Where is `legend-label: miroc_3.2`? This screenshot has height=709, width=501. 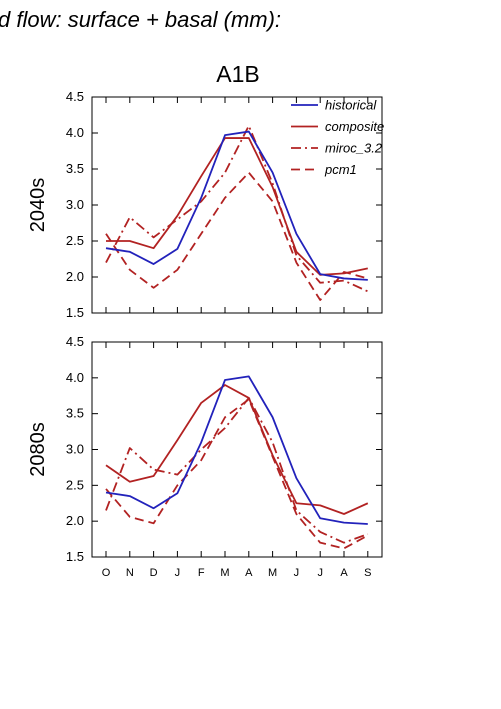
legend-label: miroc_3.2 is located at coordinates (354, 148).